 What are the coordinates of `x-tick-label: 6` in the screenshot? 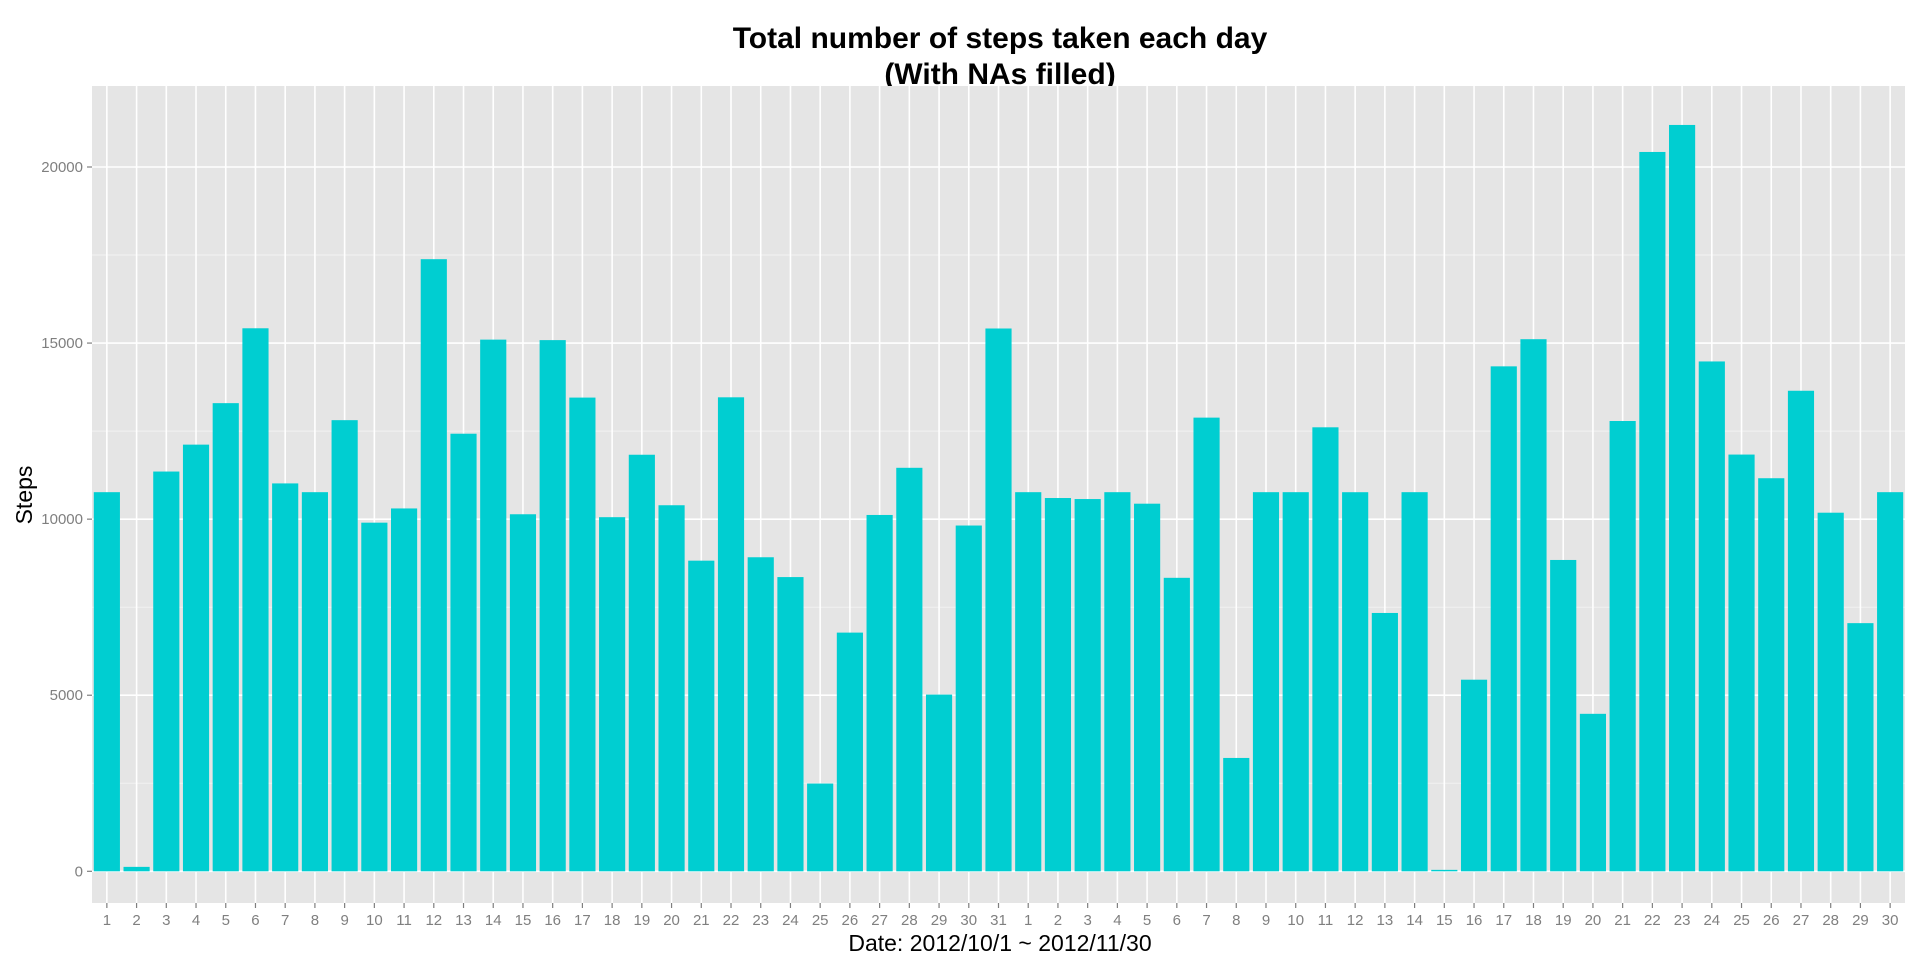 It's located at (1177, 920).